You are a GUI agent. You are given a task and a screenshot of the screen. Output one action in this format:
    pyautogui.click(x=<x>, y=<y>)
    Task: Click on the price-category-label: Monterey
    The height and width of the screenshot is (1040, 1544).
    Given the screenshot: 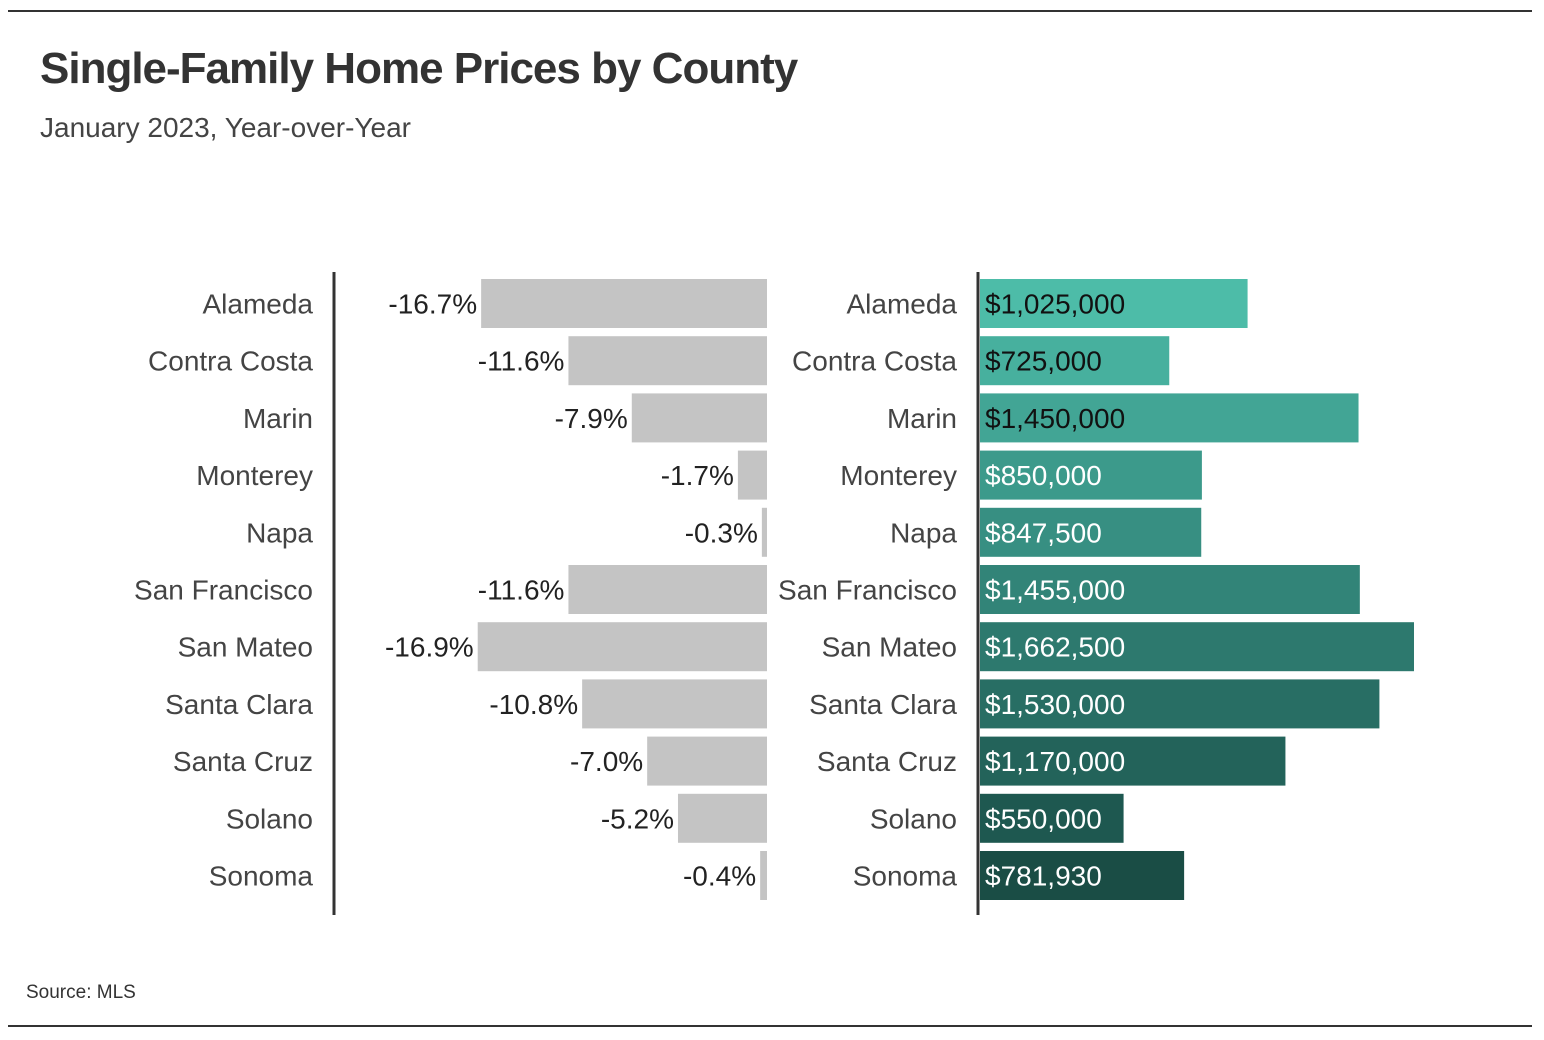 What is the action you would take?
    pyautogui.click(x=898, y=475)
    